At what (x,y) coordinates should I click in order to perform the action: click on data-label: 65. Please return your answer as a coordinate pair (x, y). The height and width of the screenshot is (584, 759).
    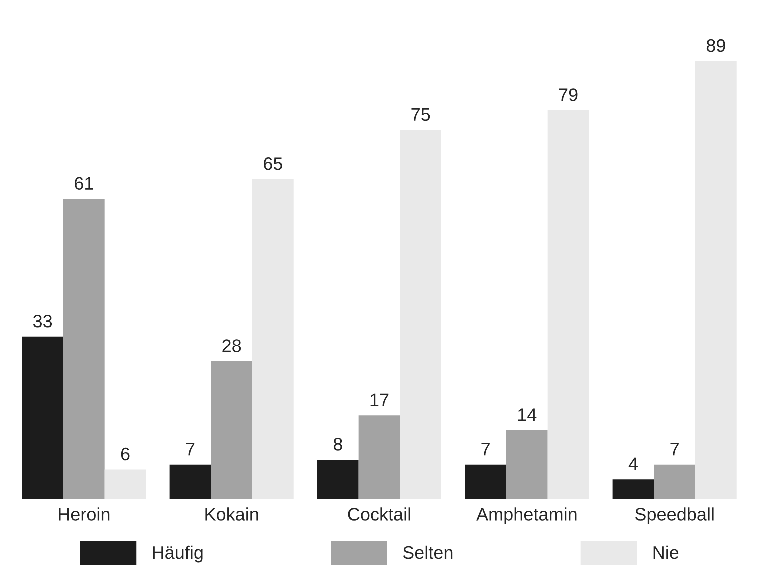
    Looking at the image, I should click on (273, 164).